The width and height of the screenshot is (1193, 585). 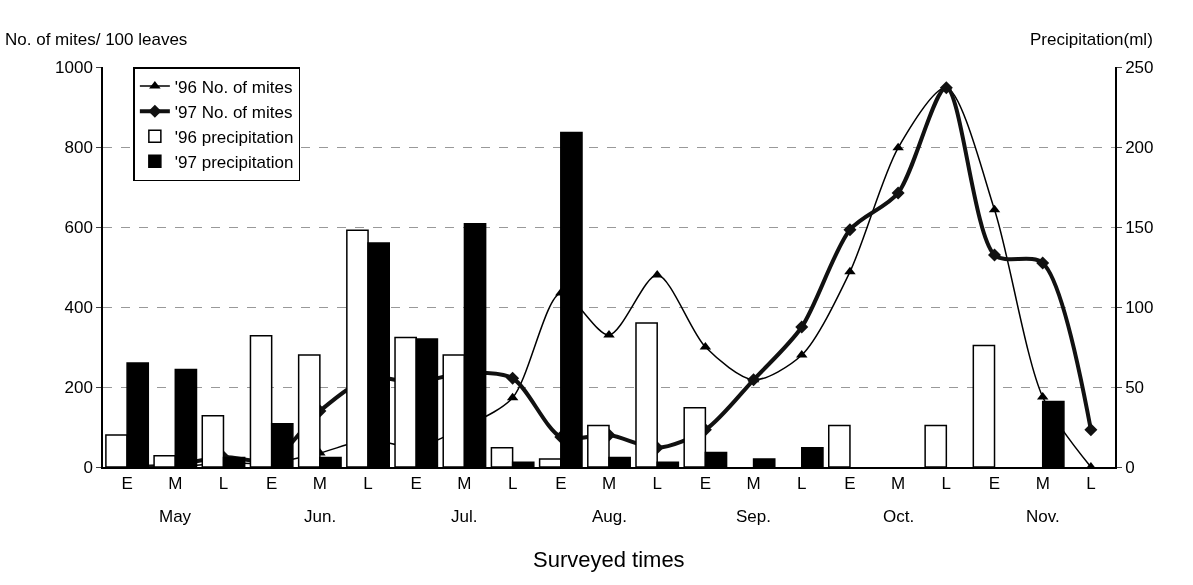 I want to click on y-tick-label: 200, so click(x=78, y=387).